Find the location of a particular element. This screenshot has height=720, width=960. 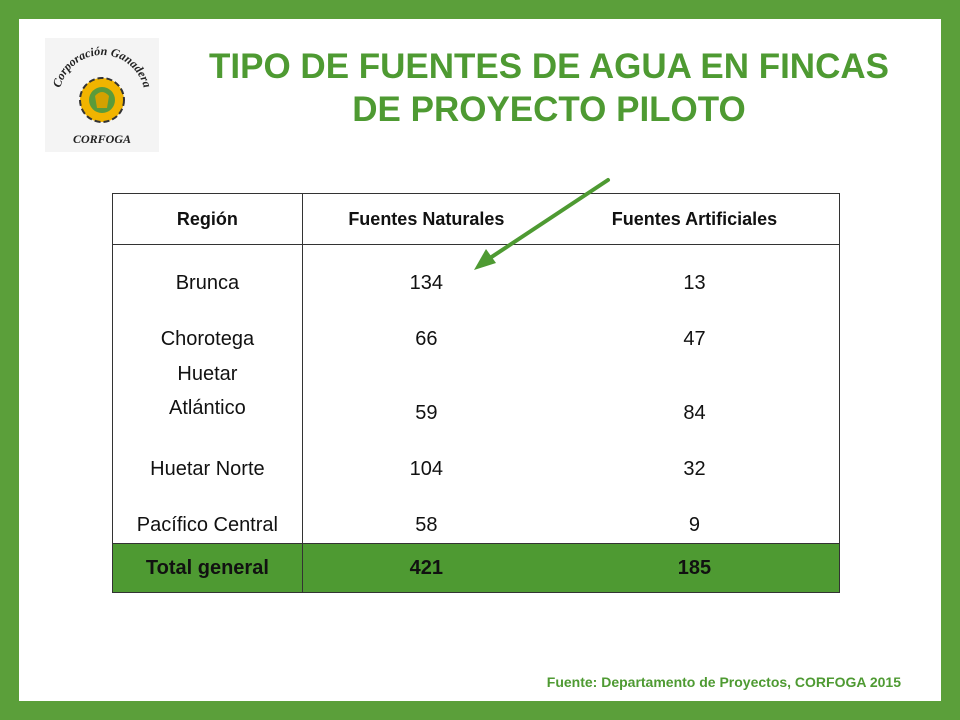

title-line-1: TIPO DE FUENTES DE AGUA EN FINCAS is located at coordinates (549, 66).